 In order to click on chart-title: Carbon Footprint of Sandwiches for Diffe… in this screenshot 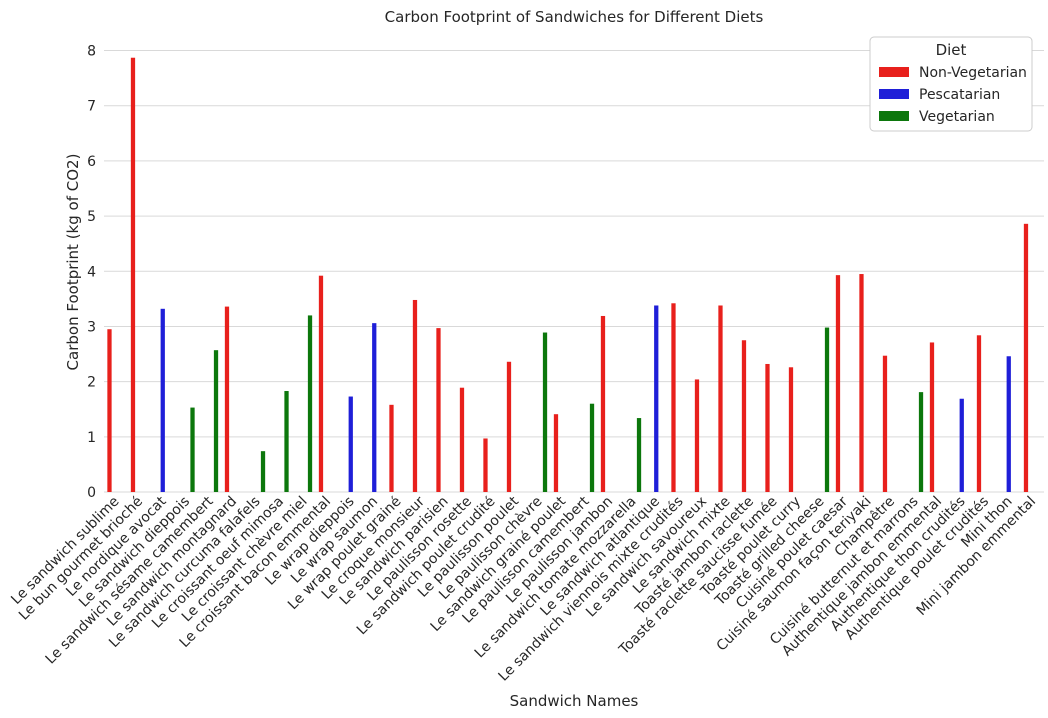, I will do `click(574, 17)`.